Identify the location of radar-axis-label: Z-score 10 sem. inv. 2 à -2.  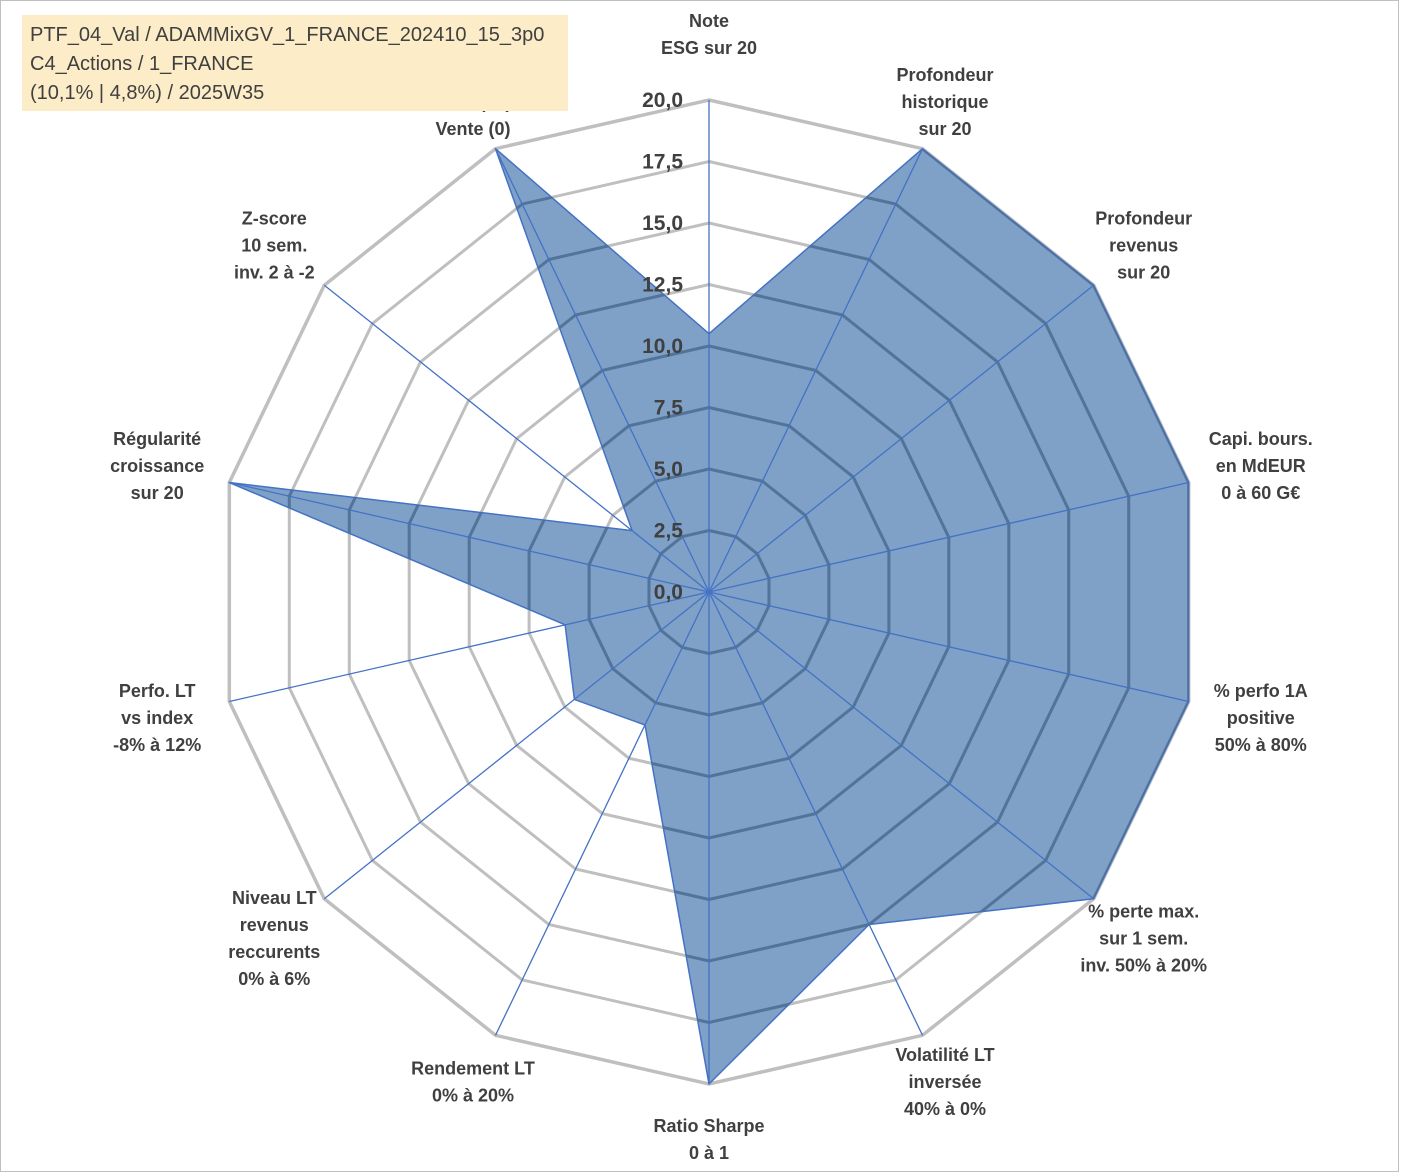
(274, 245).